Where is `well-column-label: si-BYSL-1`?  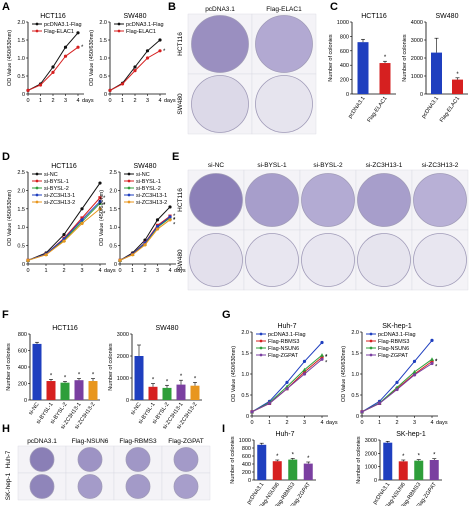
well-column-label: si-BYSL-1 is located at coordinates (272, 165).